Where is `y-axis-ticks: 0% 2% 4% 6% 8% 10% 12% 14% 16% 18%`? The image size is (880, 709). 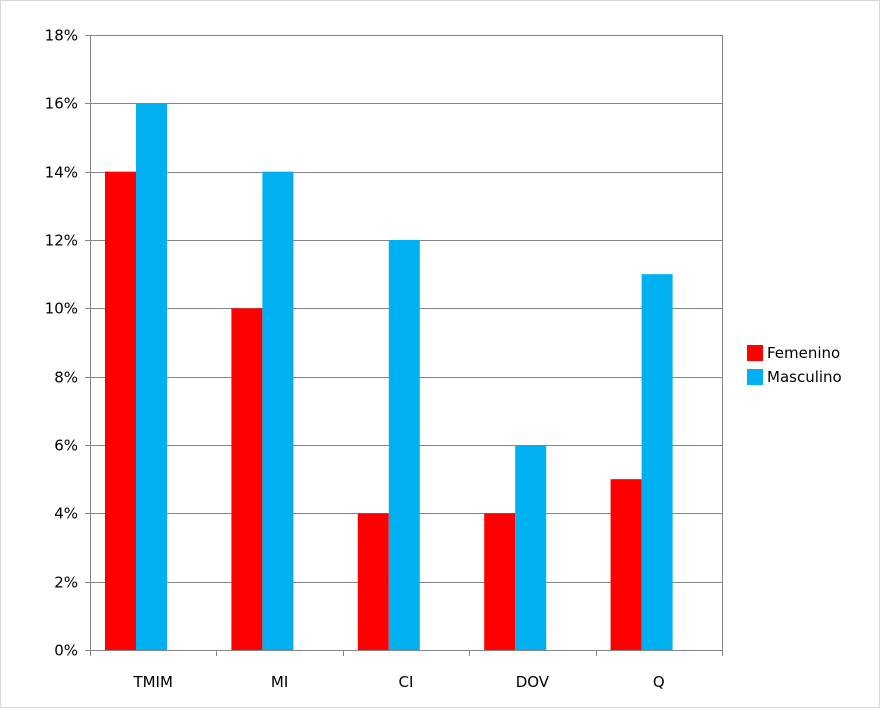
y-axis-ticks: 0% 2% 4% 6% 8% 10% 12% 14% 16% 18% is located at coordinates (61, 343).